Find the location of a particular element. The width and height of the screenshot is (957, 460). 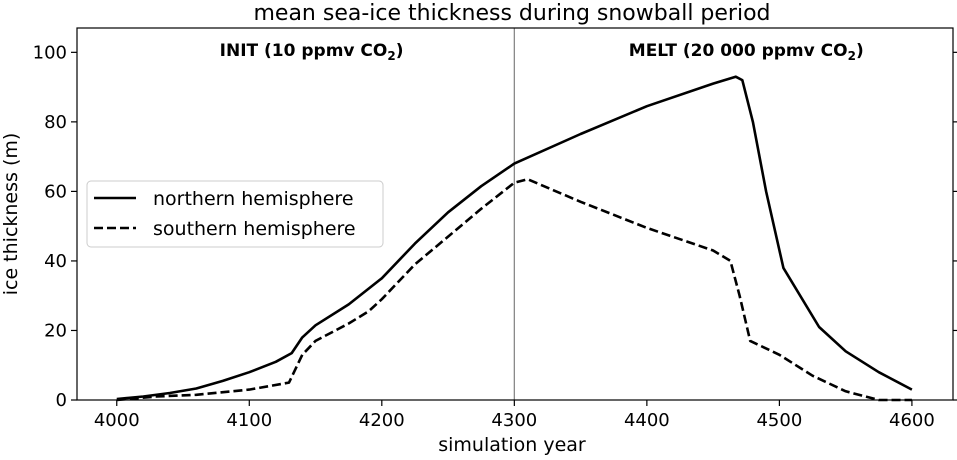

y-tick-label: 40 is located at coordinates (55, 261).